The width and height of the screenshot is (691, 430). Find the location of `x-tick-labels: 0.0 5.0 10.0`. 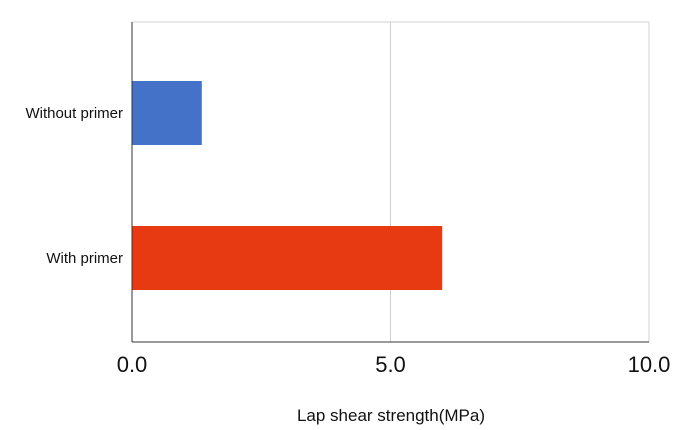

x-tick-labels: 0.0 5.0 10.0 is located at coordinates (394, 364).